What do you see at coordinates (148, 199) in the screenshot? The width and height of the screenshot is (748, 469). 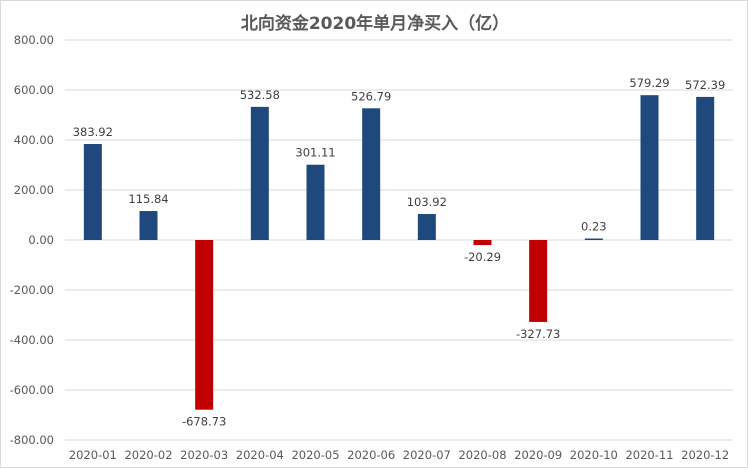 I see `data-label-2020-02: 115.84` at bounding box center [148, 199].